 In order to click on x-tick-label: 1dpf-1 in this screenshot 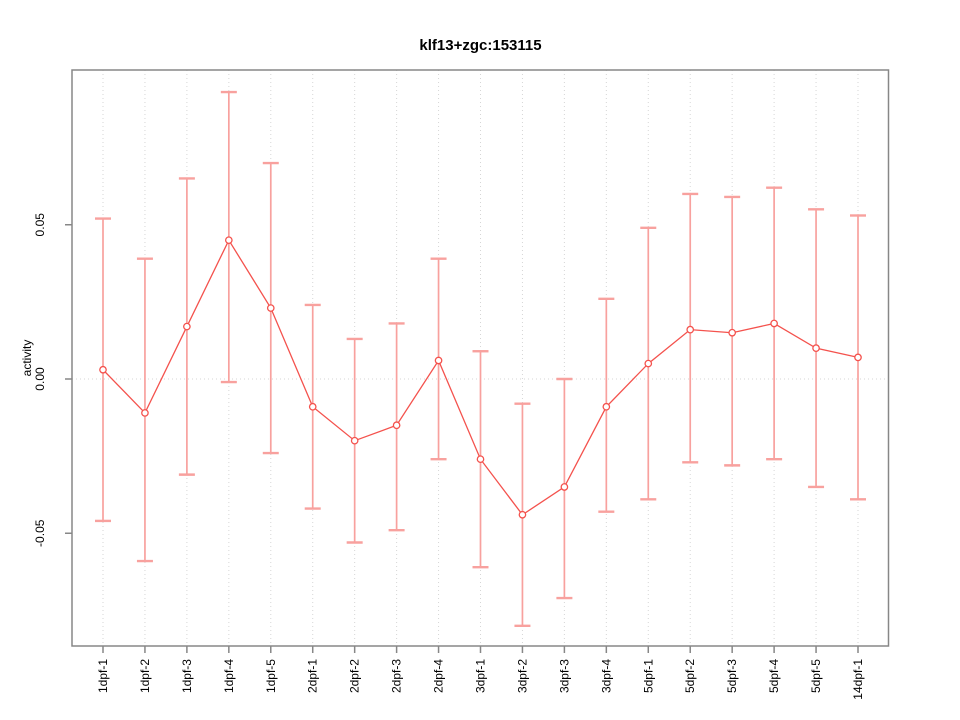, I will do `click(103, 676)`.